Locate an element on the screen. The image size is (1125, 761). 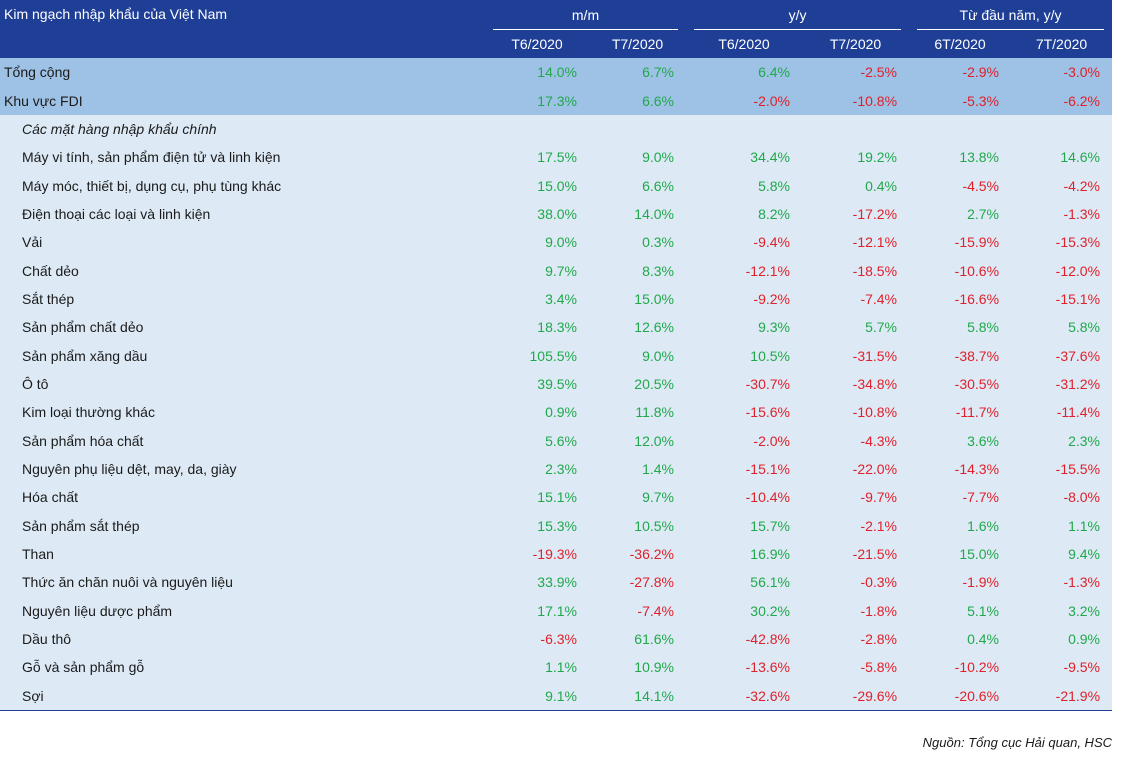
value-cell: 2.3% is located at coordinates (1062, 440).